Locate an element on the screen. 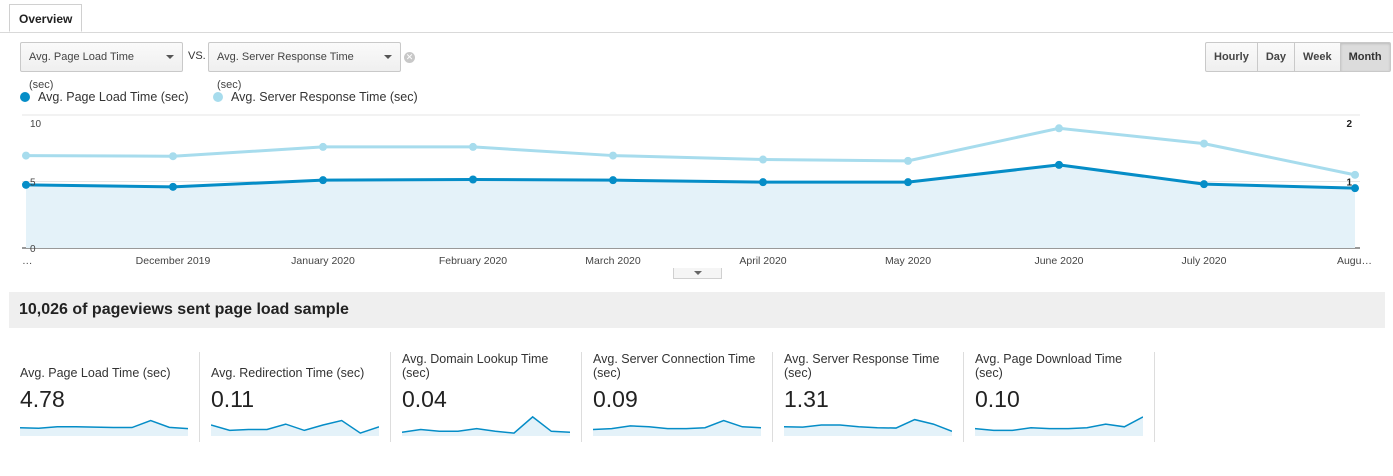 This screenshot has height=476, width=1393. scorecard-label: Avg. Domain Lookup Time (sec) is located at coordinates (475, 366).